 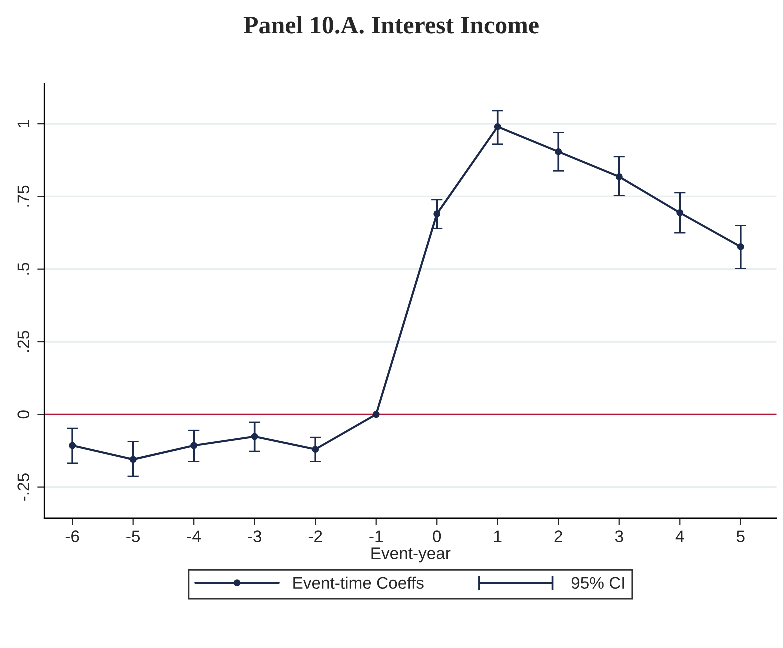 I want to click on y-tick-label: 0, so click(x=24, y=414).